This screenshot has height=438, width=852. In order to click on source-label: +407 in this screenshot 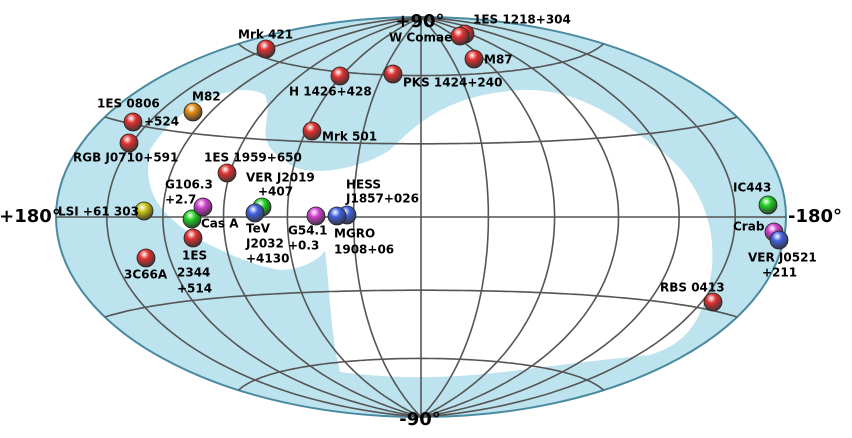, I will do `click(275, 192)`.